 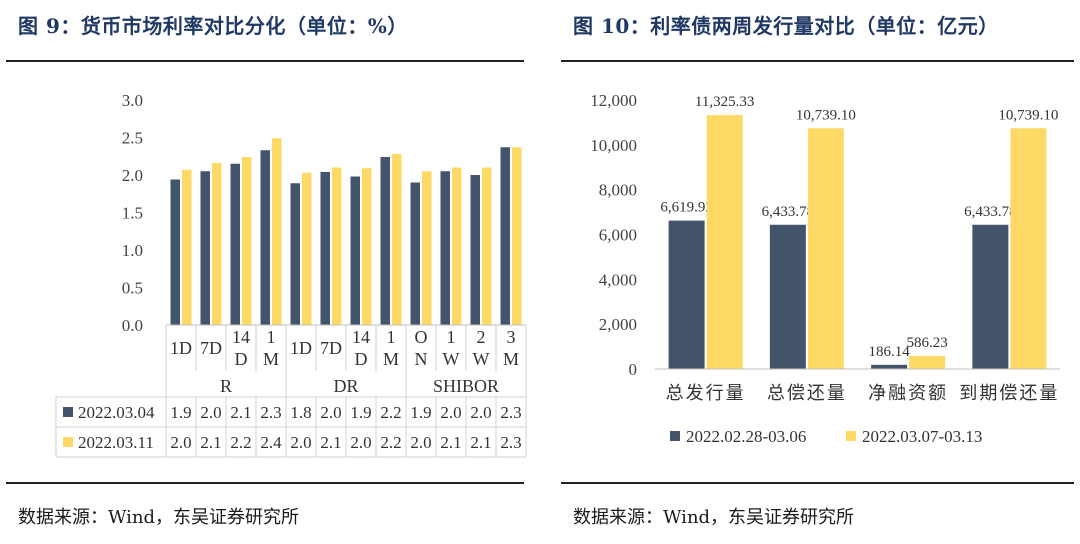 I want to click on table-series-name: 2022.03.11, so click(x=116, y=442).